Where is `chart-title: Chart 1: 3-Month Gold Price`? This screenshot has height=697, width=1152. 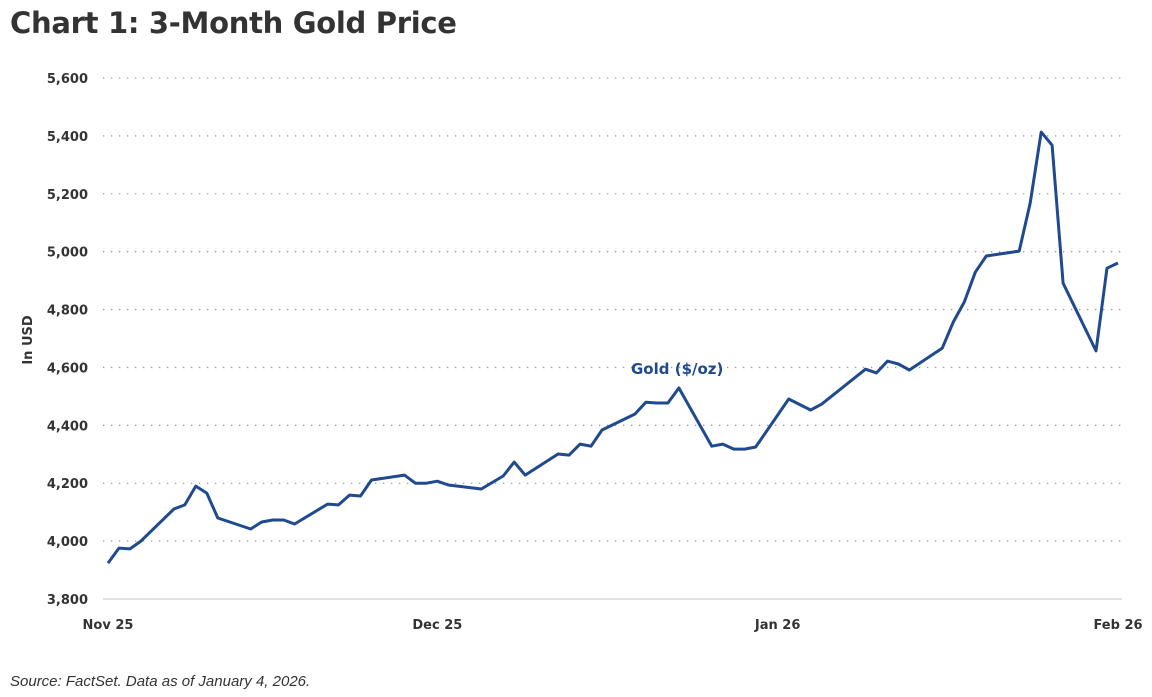
chart-title: Chart 1: 3-Month Gold Price is located at coordinates (233, 23).